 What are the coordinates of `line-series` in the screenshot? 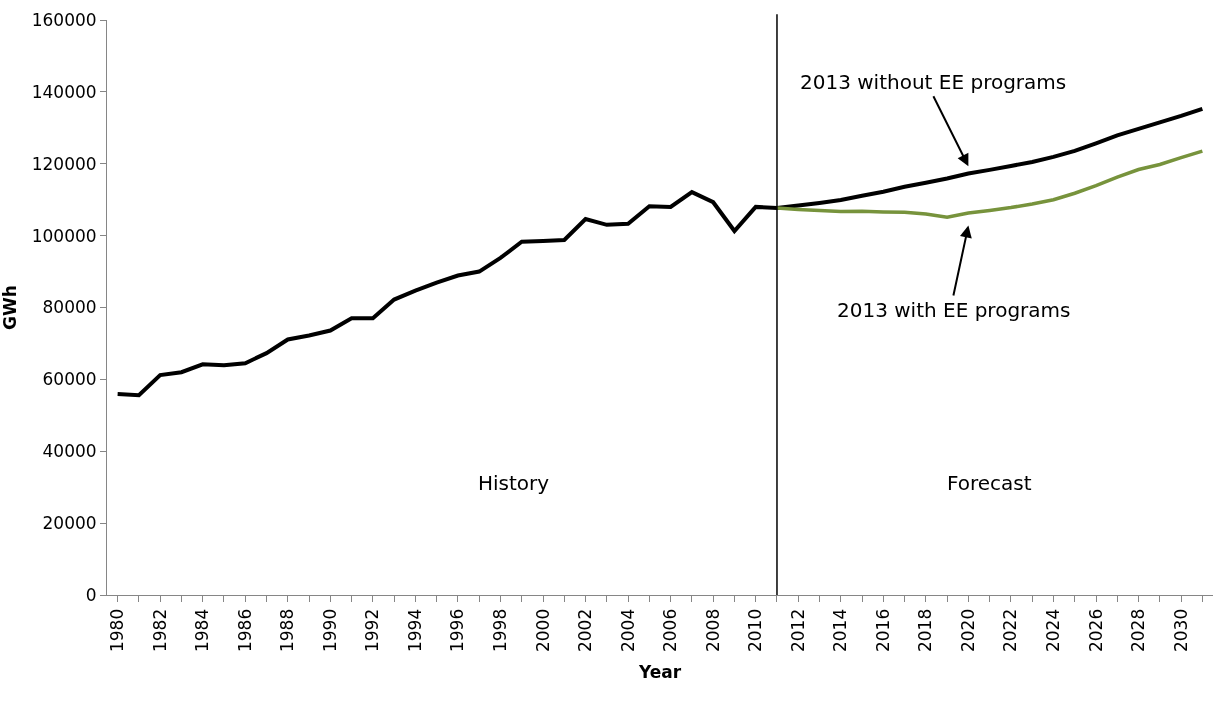 It's located at (990, 184).